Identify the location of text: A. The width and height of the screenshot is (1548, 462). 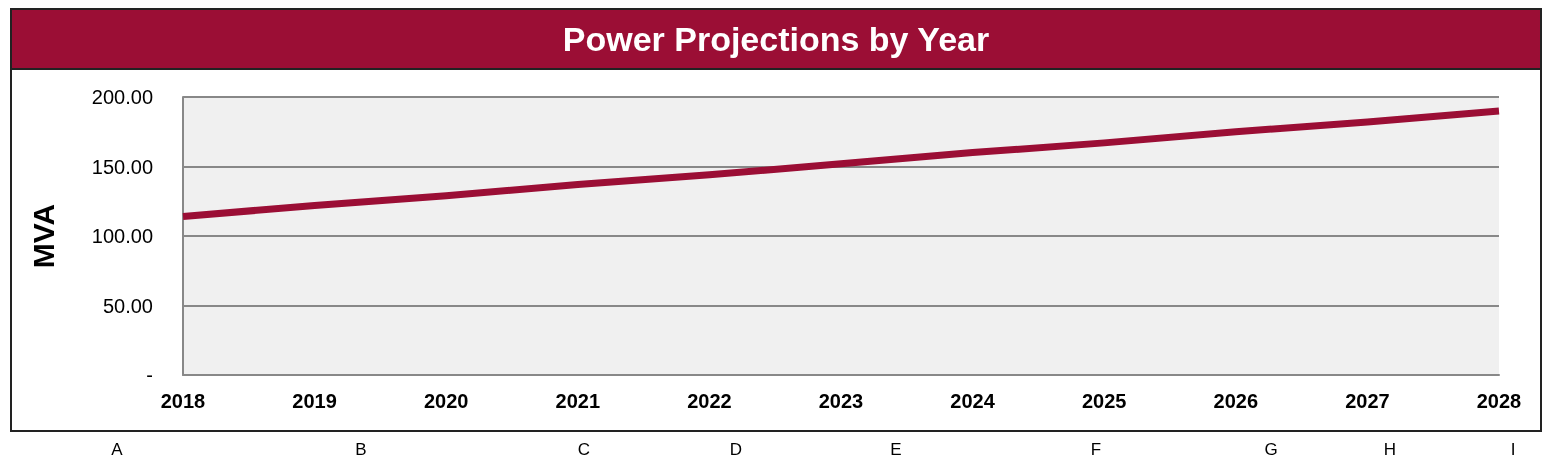
(117, 450).